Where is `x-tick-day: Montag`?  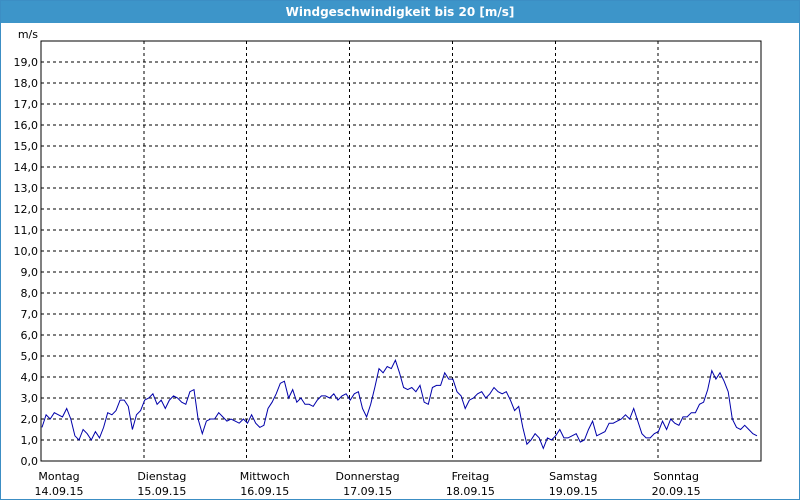
x-tick-day: Montag is located at coordinates (58, 476).